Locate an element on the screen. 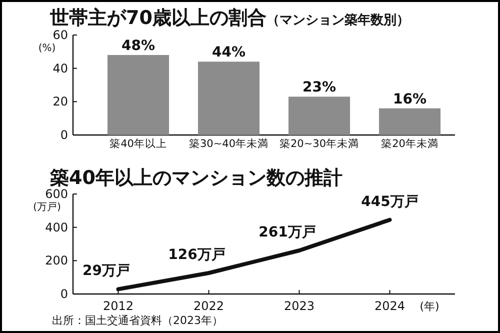 The width and height of the screenshot is (500, 333). data-label: 261万戸 is located at coordinates (287, 232).